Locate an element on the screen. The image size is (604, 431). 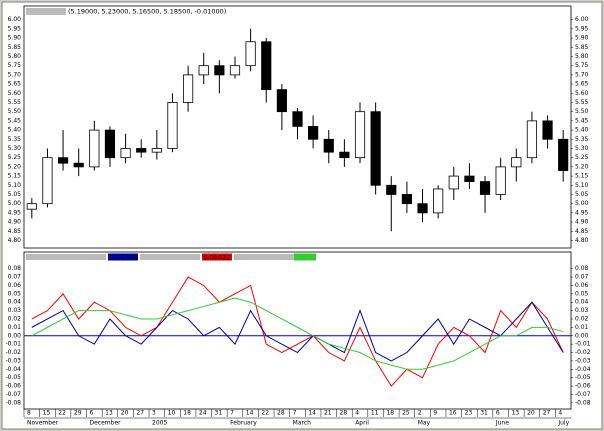
y-tick-label: 0.01 is located at coordinates (582, 327).